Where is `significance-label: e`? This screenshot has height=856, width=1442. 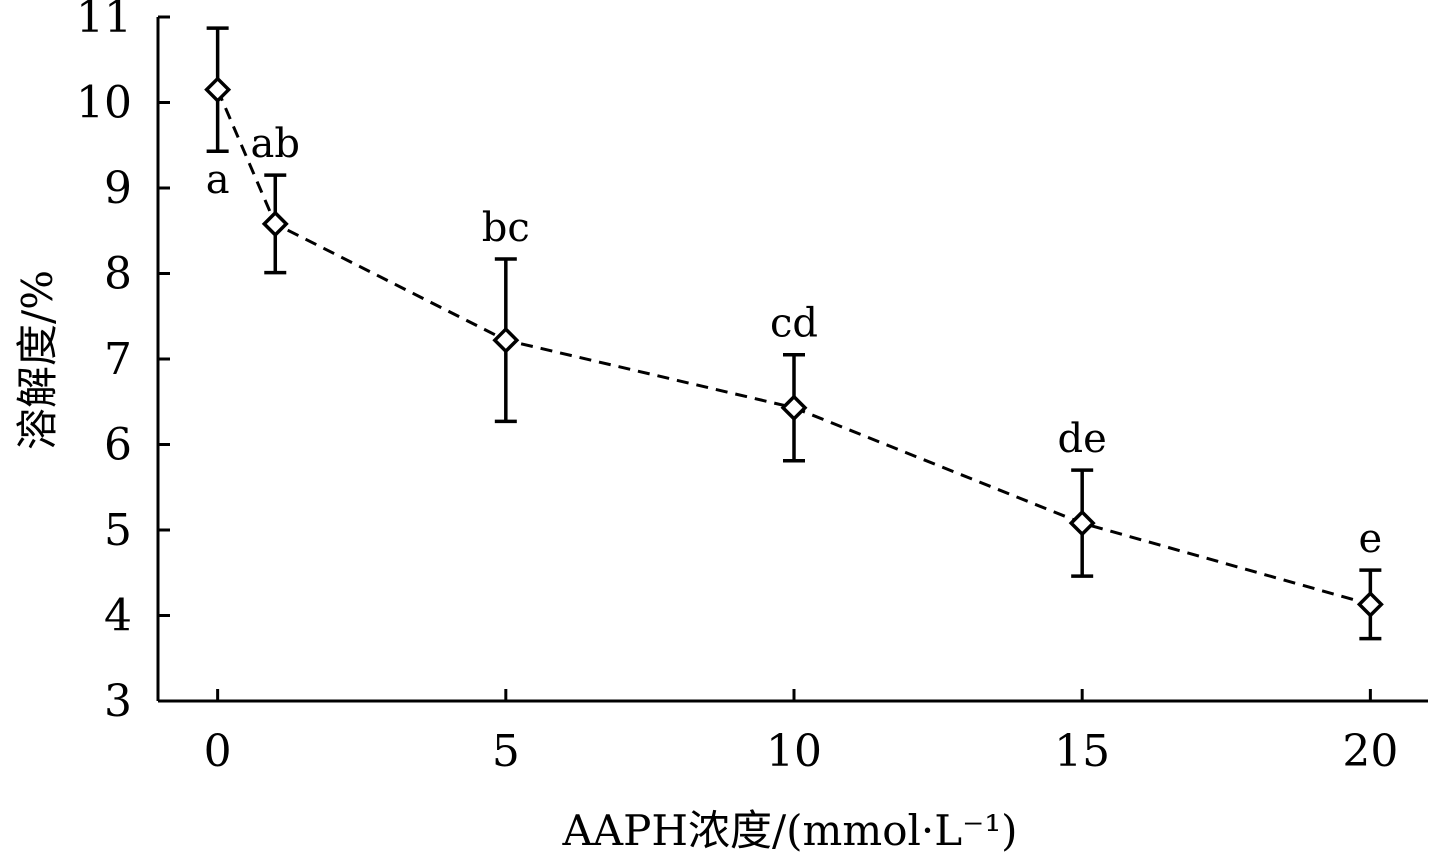
significance-label: e is located at coordinates (1371, 539).